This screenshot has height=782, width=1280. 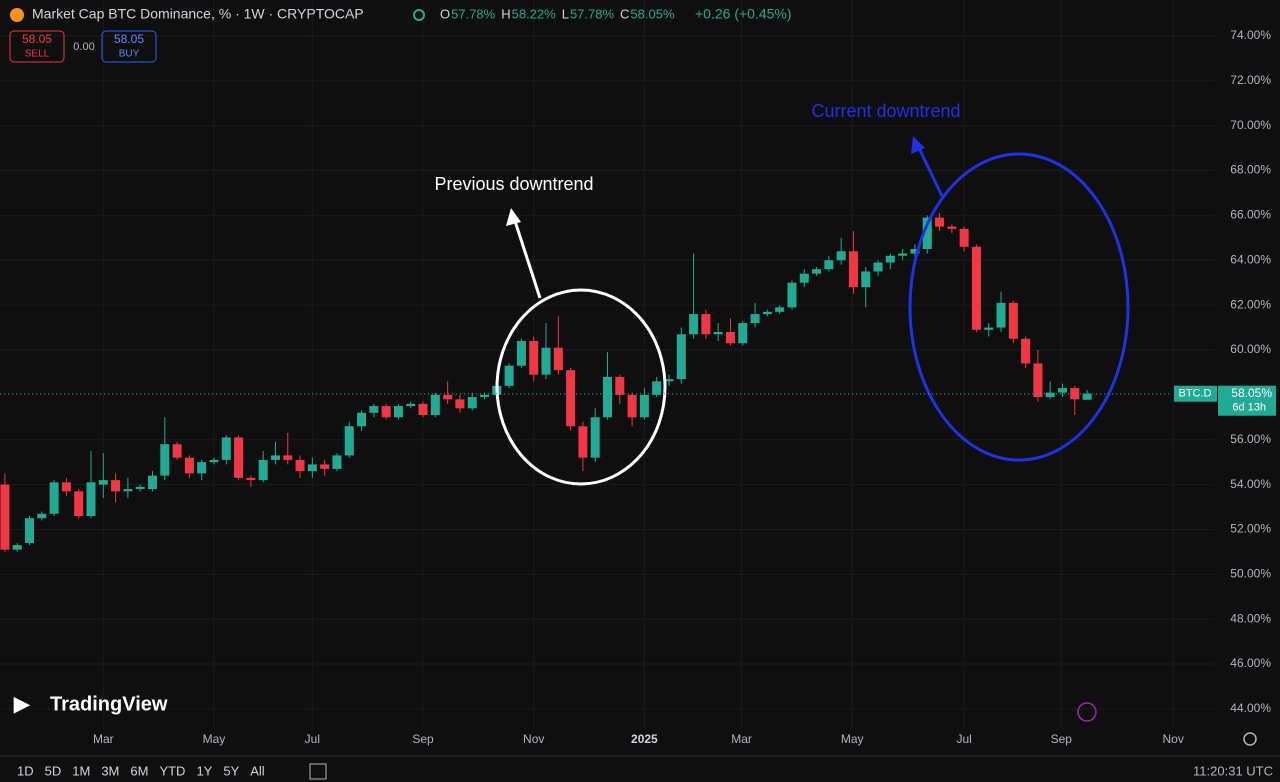 I want to click on change: +0.26 (+0.45%), so click(x=743, y=14).